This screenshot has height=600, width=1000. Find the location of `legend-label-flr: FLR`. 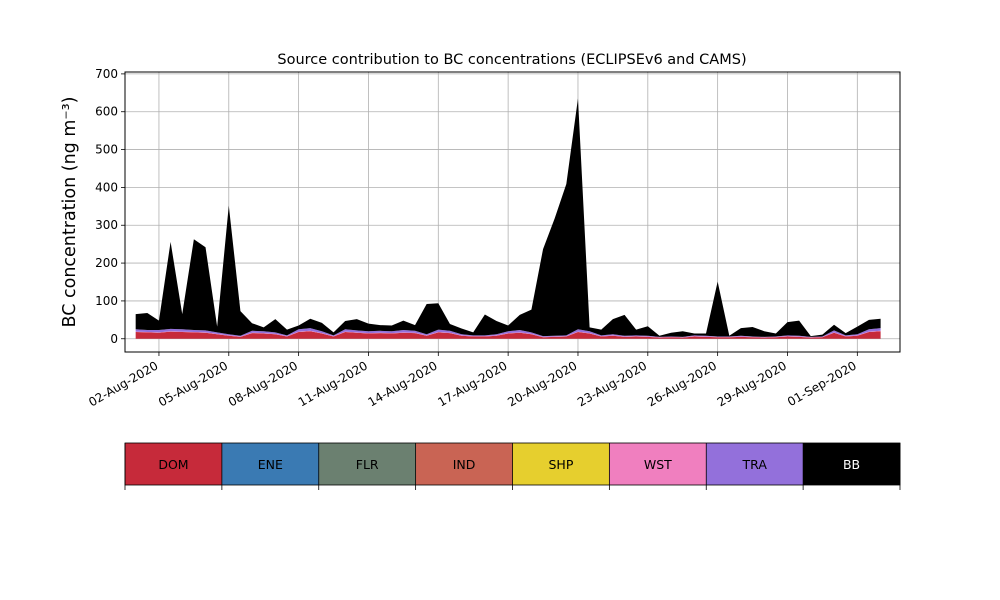

legend-label-flr: FLR is located at coordinates (367, 464).